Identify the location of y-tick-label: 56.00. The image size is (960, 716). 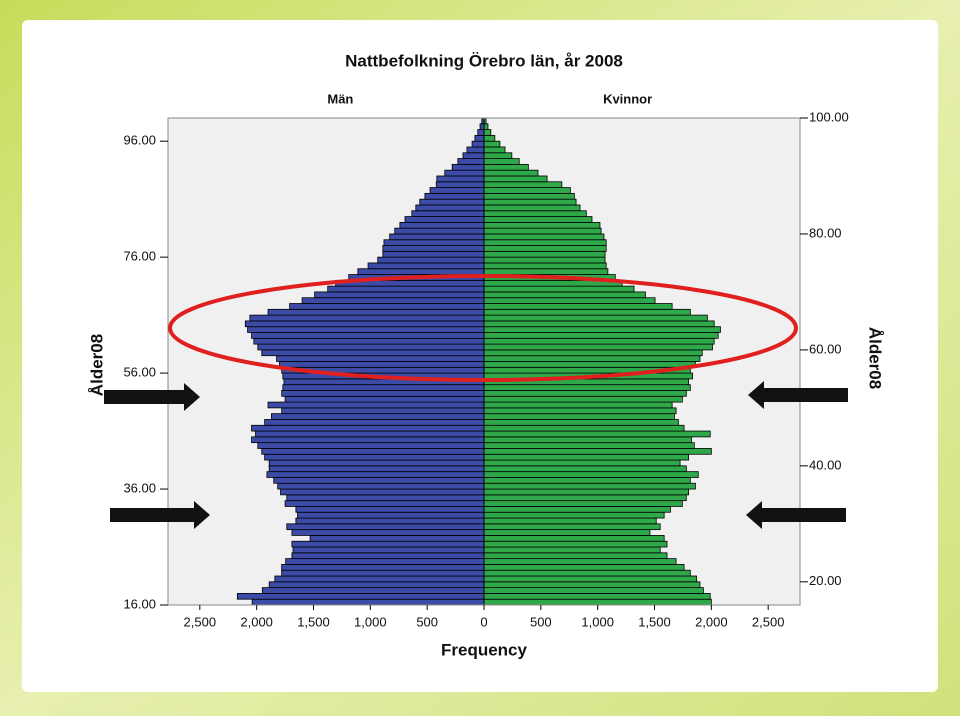
(139, 372).